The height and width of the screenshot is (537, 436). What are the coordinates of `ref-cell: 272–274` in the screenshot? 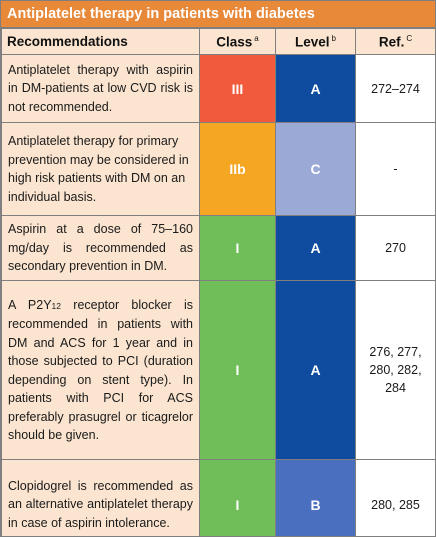 It's located at (395, 88).